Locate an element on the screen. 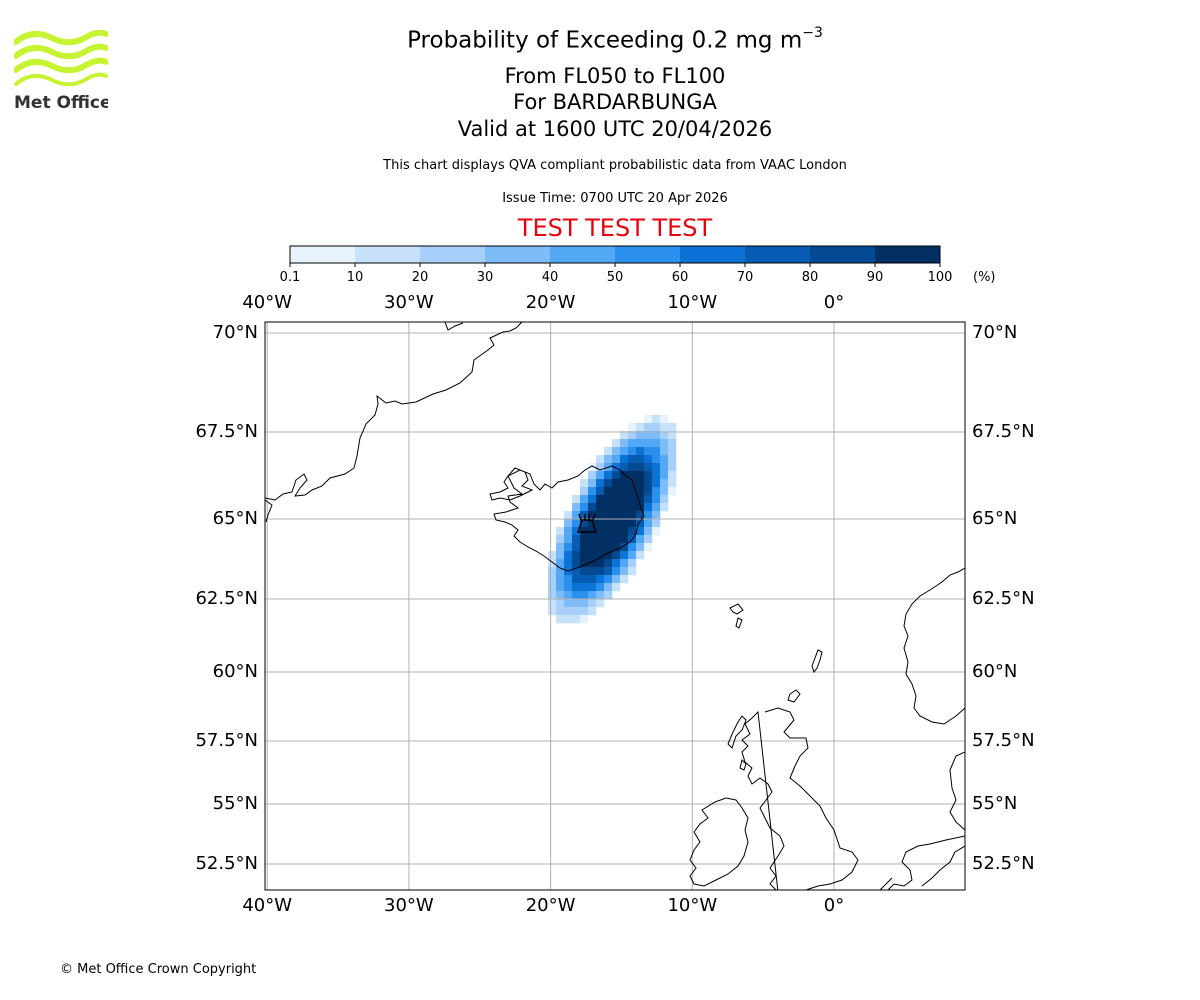  coastline-continent is located at coordinates (922, 862).